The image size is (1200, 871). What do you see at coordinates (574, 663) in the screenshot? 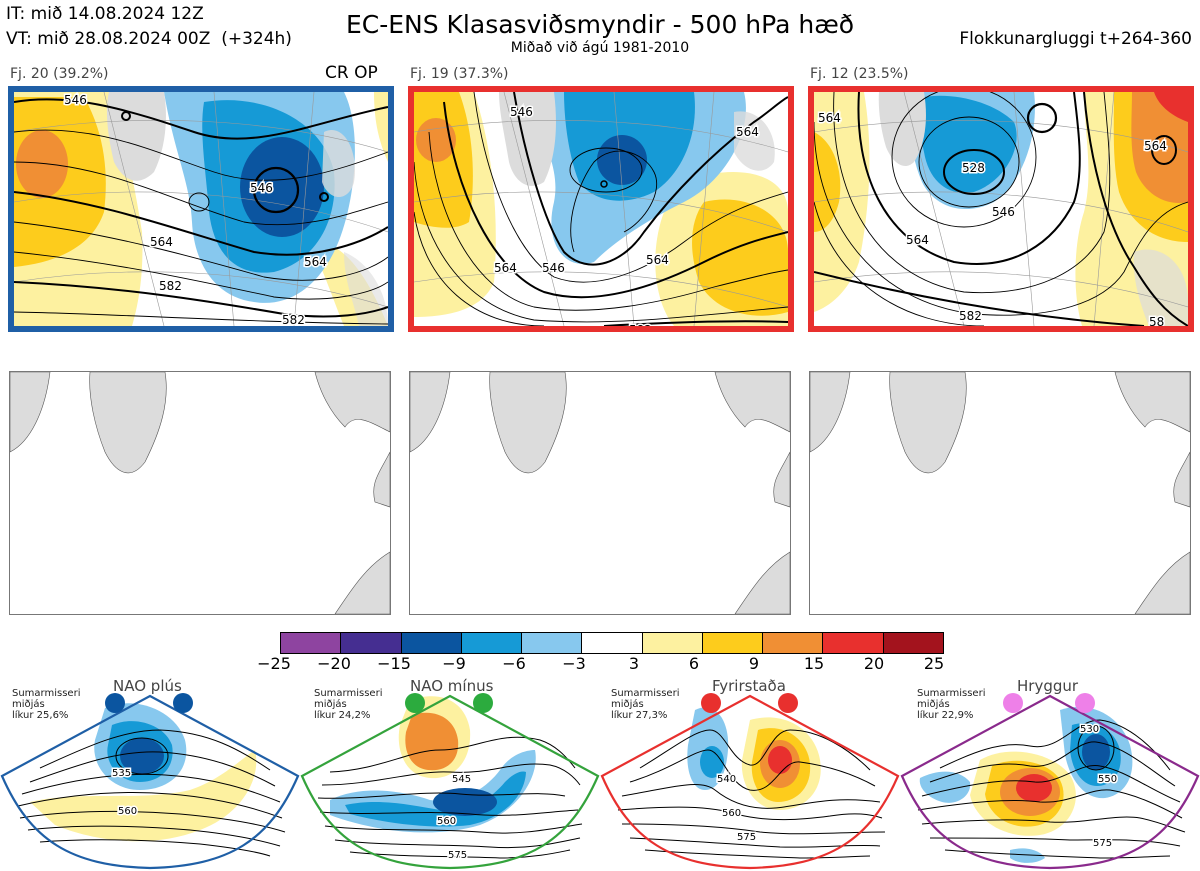
I see `colorbar-tick-label: −3` at bounding box center [574, 663].